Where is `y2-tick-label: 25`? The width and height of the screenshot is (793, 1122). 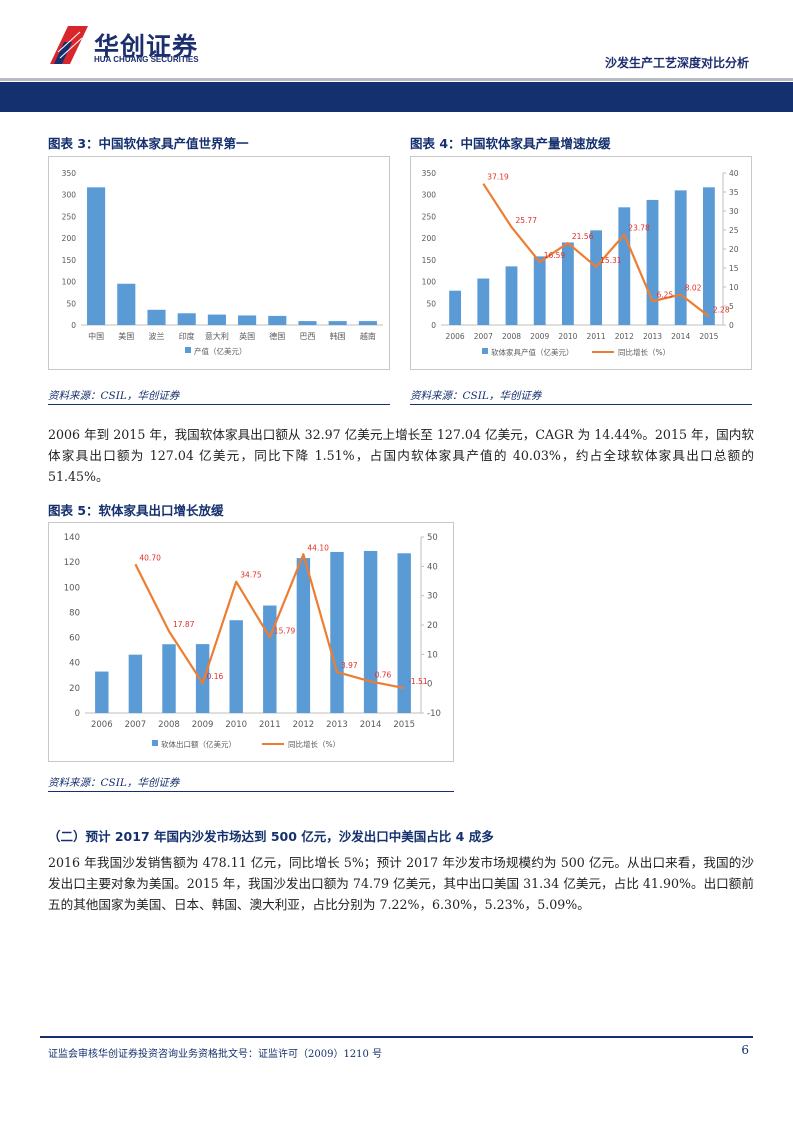 y2-tick-label: 25 is located at coordinates (734, 230).